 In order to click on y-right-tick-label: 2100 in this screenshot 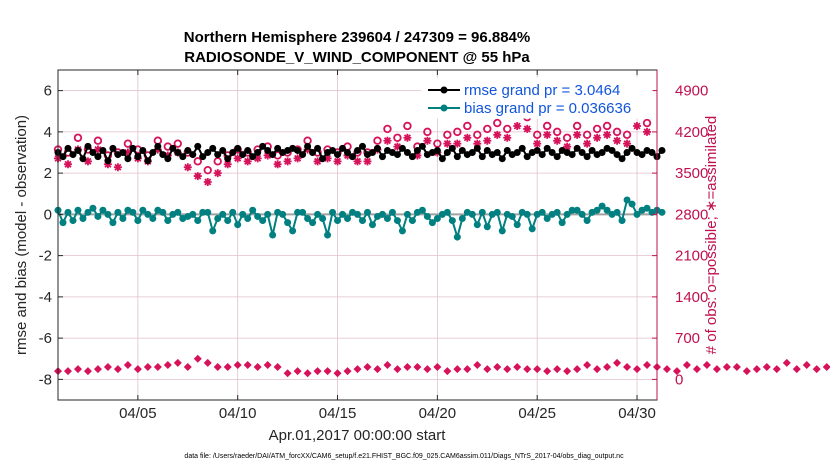, I will do `click(691, 256)`.